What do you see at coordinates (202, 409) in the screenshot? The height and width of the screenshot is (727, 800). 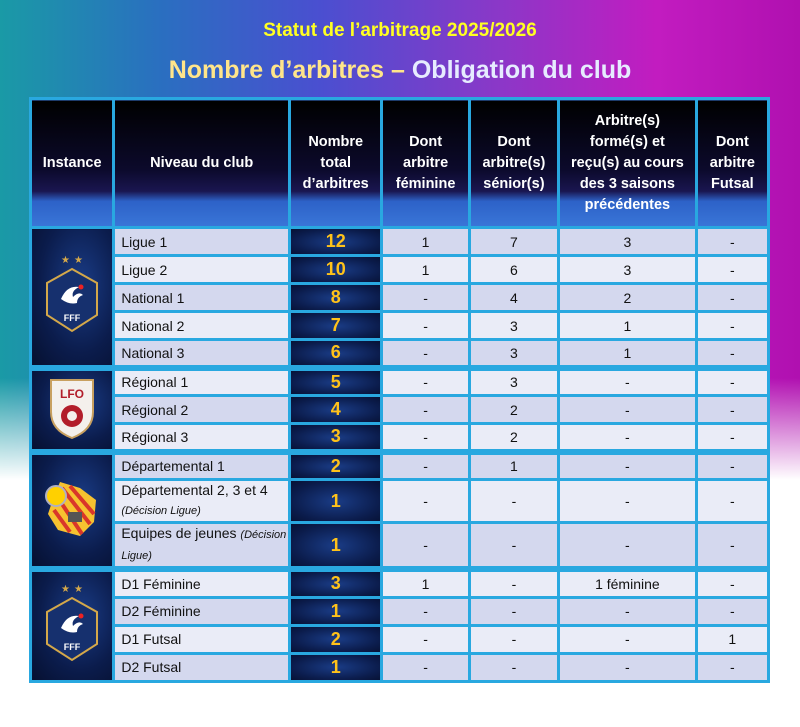 I see `level-cell: Régional 2` at bounding box center [202, 409].